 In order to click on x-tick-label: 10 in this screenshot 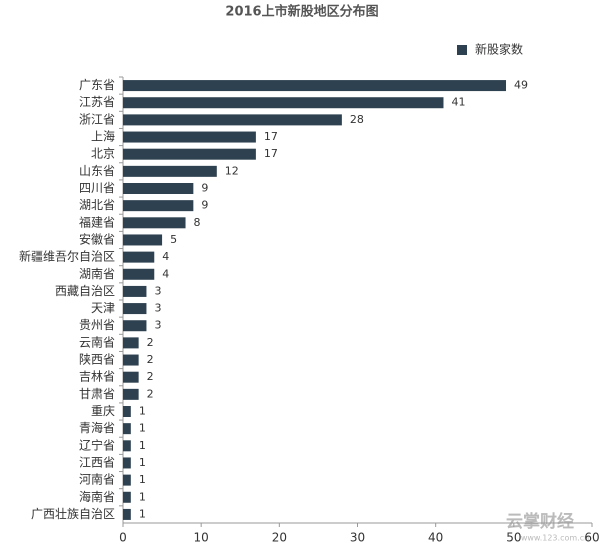, I will do `click(201, 538)`.